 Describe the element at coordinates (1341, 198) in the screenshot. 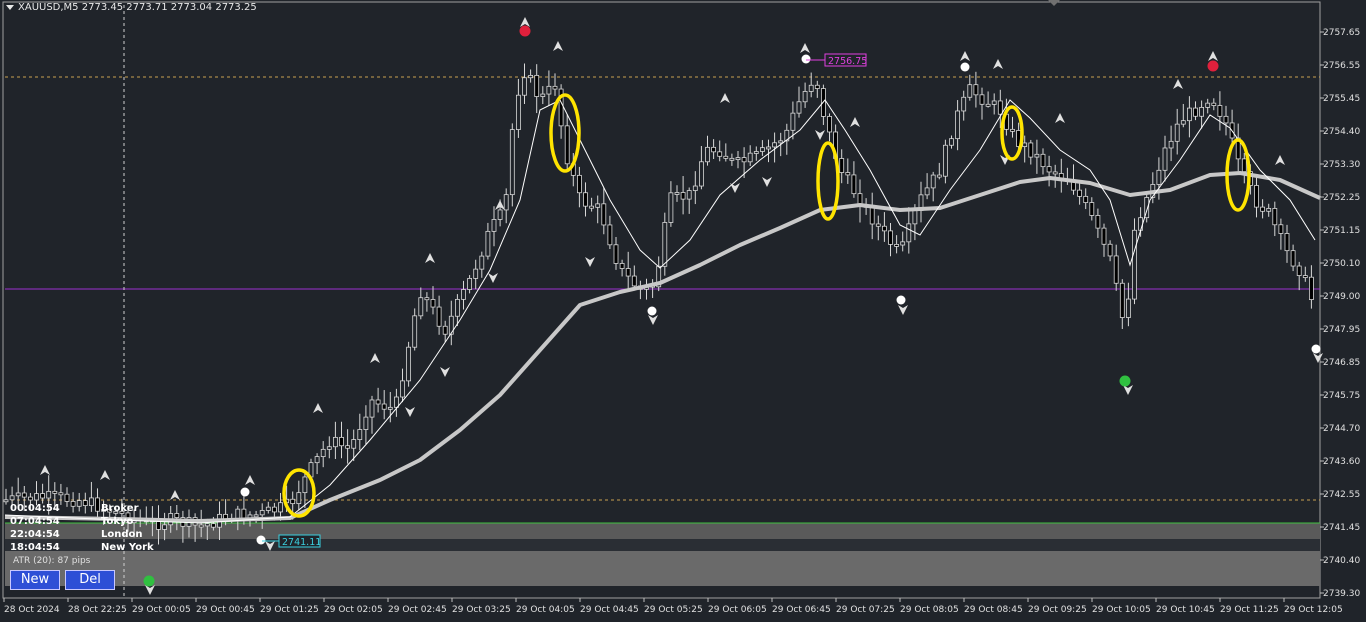

I see `price-label: 2752.25` at that location.